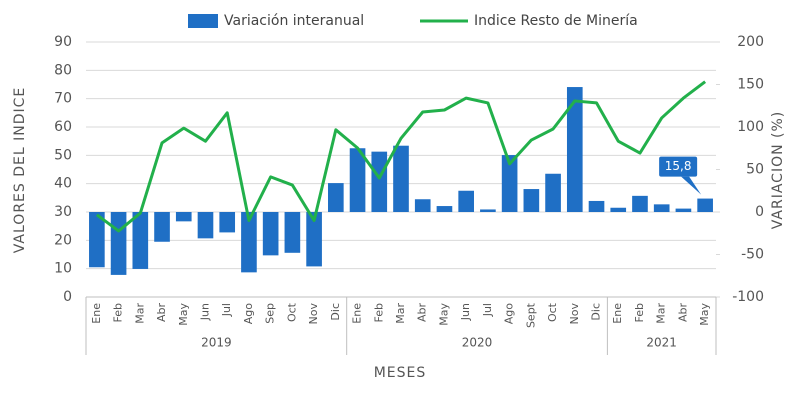 Image resolution: width=796 pixels, height=417 pixels. I want to click on y2-tick-label: -50, so click(752, 255).